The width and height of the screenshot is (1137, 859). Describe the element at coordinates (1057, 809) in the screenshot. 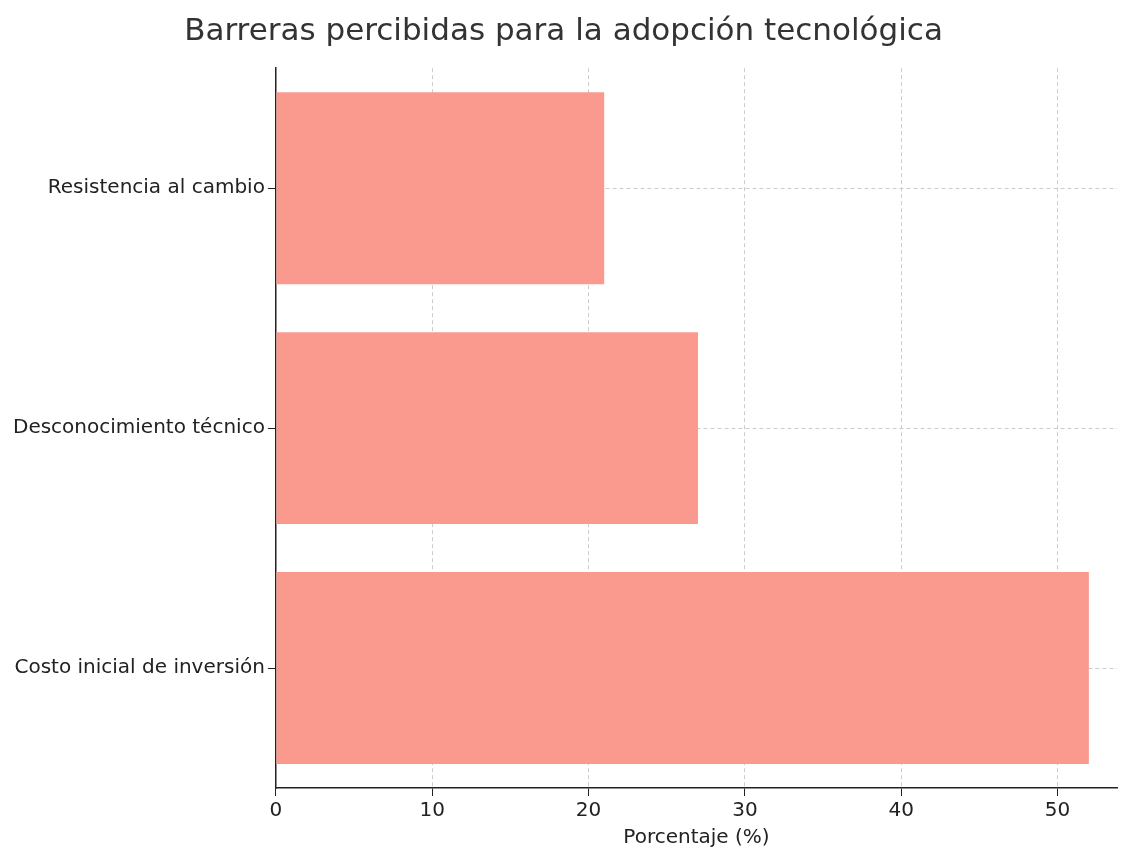

I see `x-tick-label: 50` at that location.